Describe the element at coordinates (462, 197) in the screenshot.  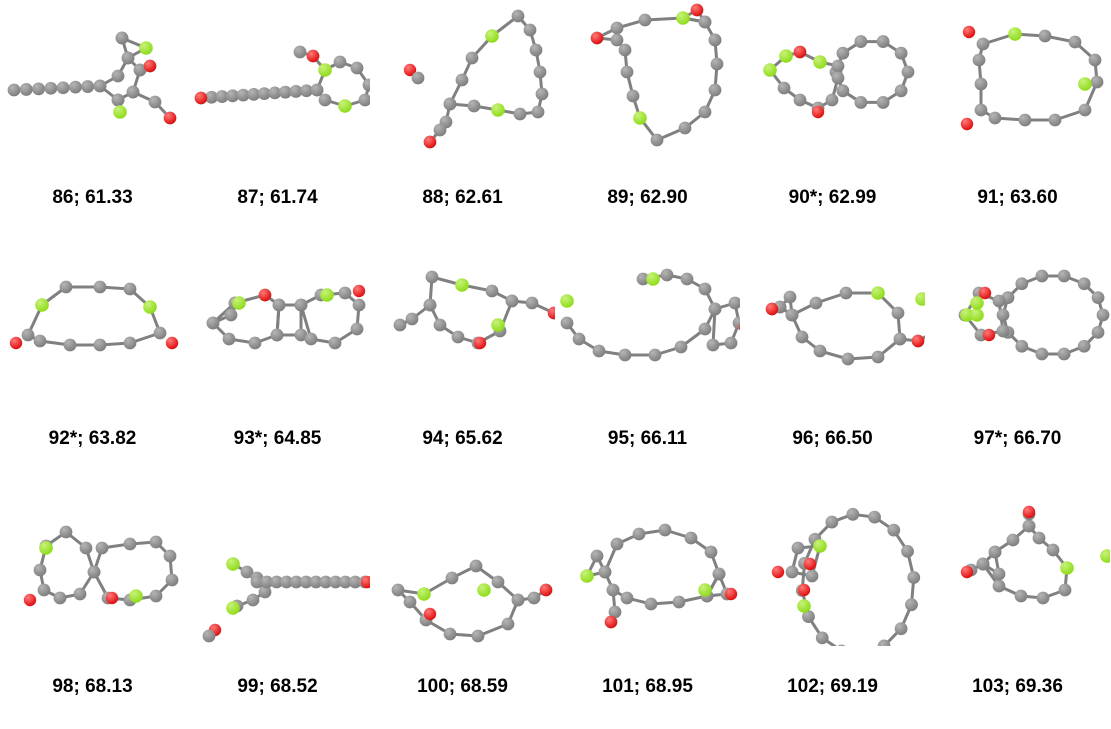
I see `caption-88: 88; 62.61` at that location.